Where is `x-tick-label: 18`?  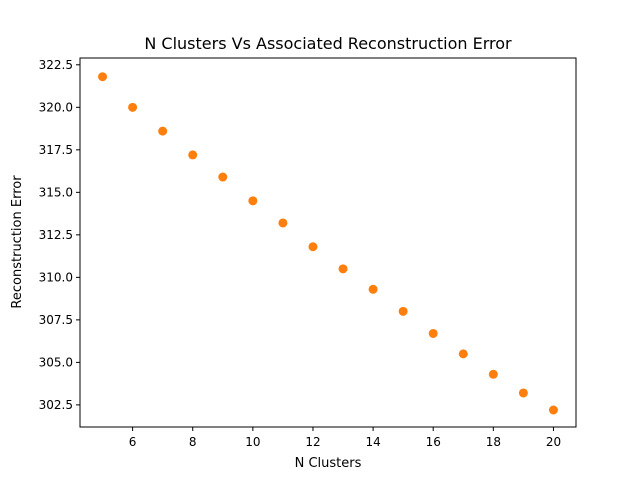
x-tick-label: 18 is located at coordinates (493, 442).